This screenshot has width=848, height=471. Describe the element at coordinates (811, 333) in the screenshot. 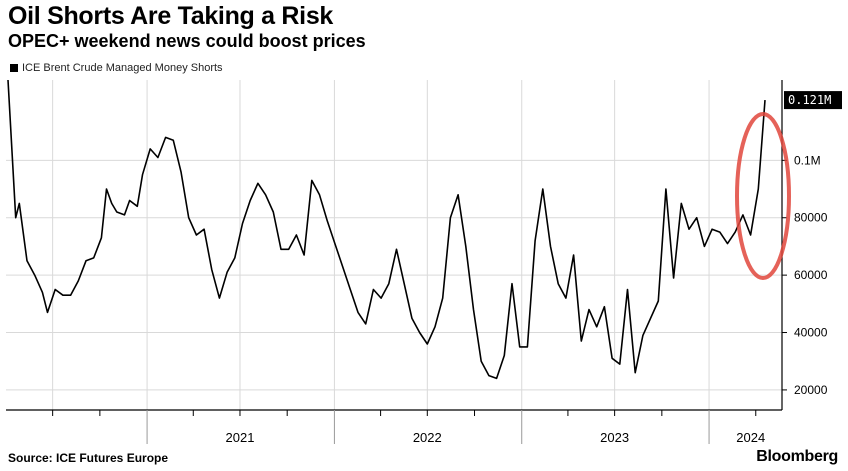

I see `y-tick-label: 40000` at that location.